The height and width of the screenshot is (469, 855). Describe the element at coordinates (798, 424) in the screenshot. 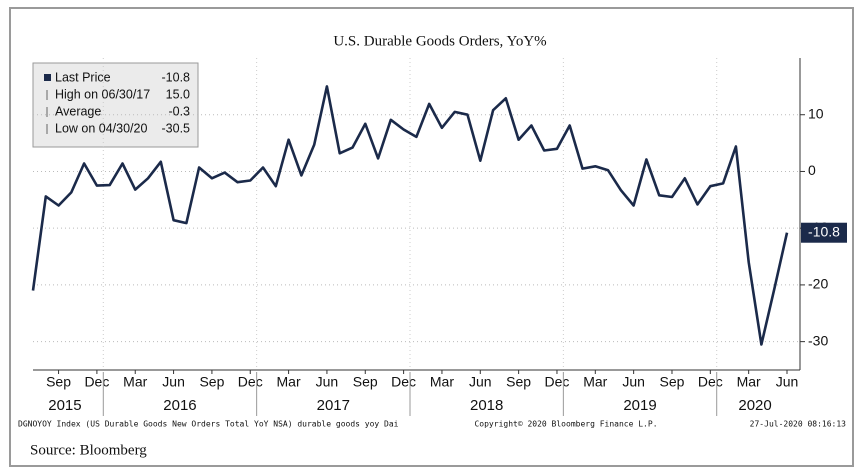

I see `footer-right: 27-Jul-2020 08:16:13` at that location.